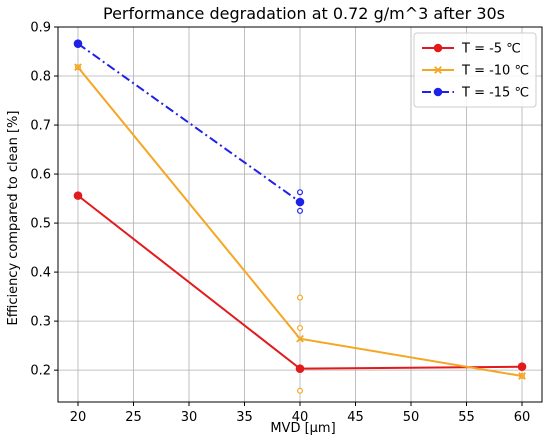 The width and height of the screenshot is (550, 438). Describe the element at coordinates (40, 175) in the screenshot. I see `y-tick-label: 0.6` at that location.